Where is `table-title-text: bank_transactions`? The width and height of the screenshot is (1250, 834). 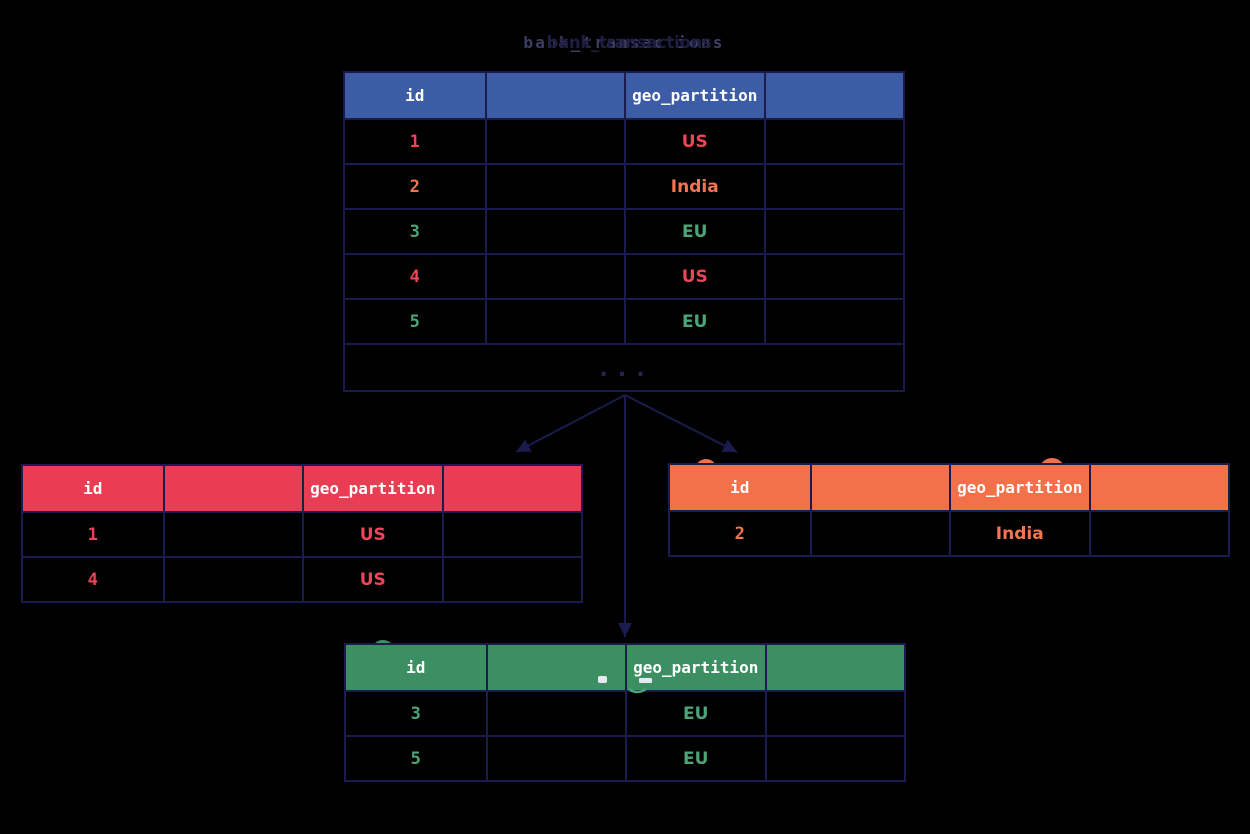
table-title-text: bank_transactions is located at coordinates (629, 42).